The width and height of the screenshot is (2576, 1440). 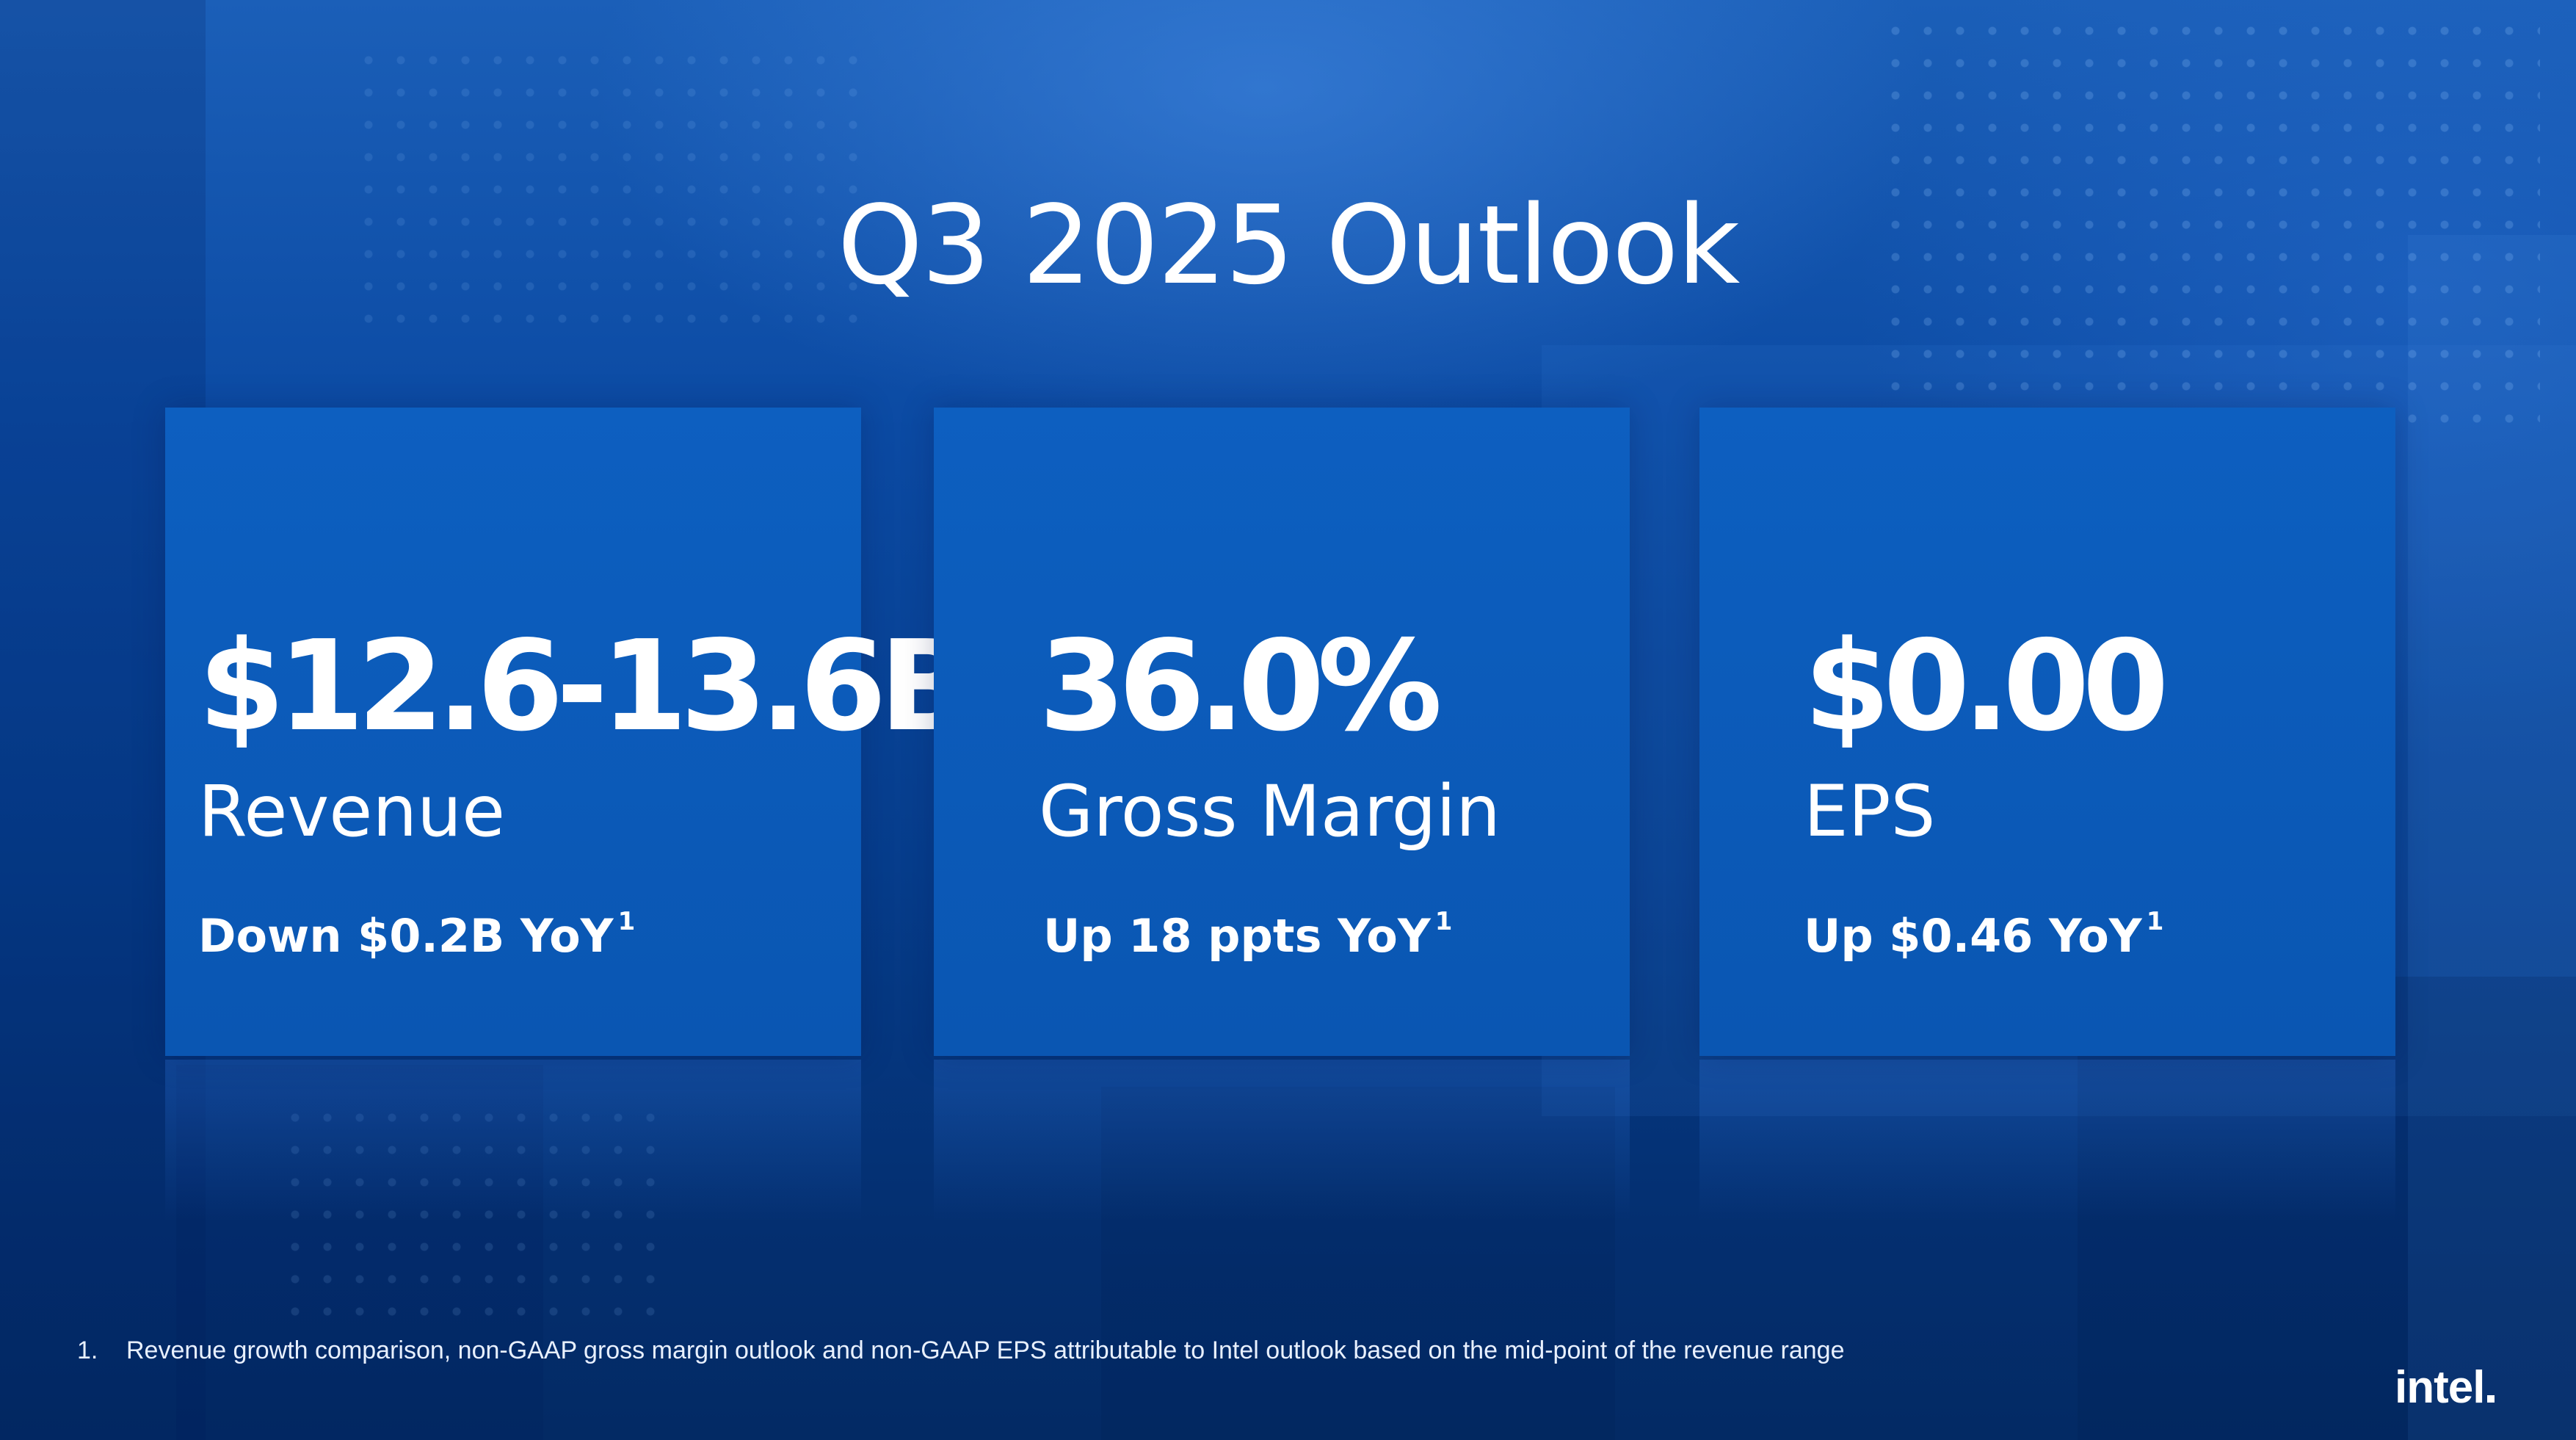 What do you see at coordinates (470, 1211) in the screenshot?
I see `background-dot-pattern` at bounding box center [470, 1211].